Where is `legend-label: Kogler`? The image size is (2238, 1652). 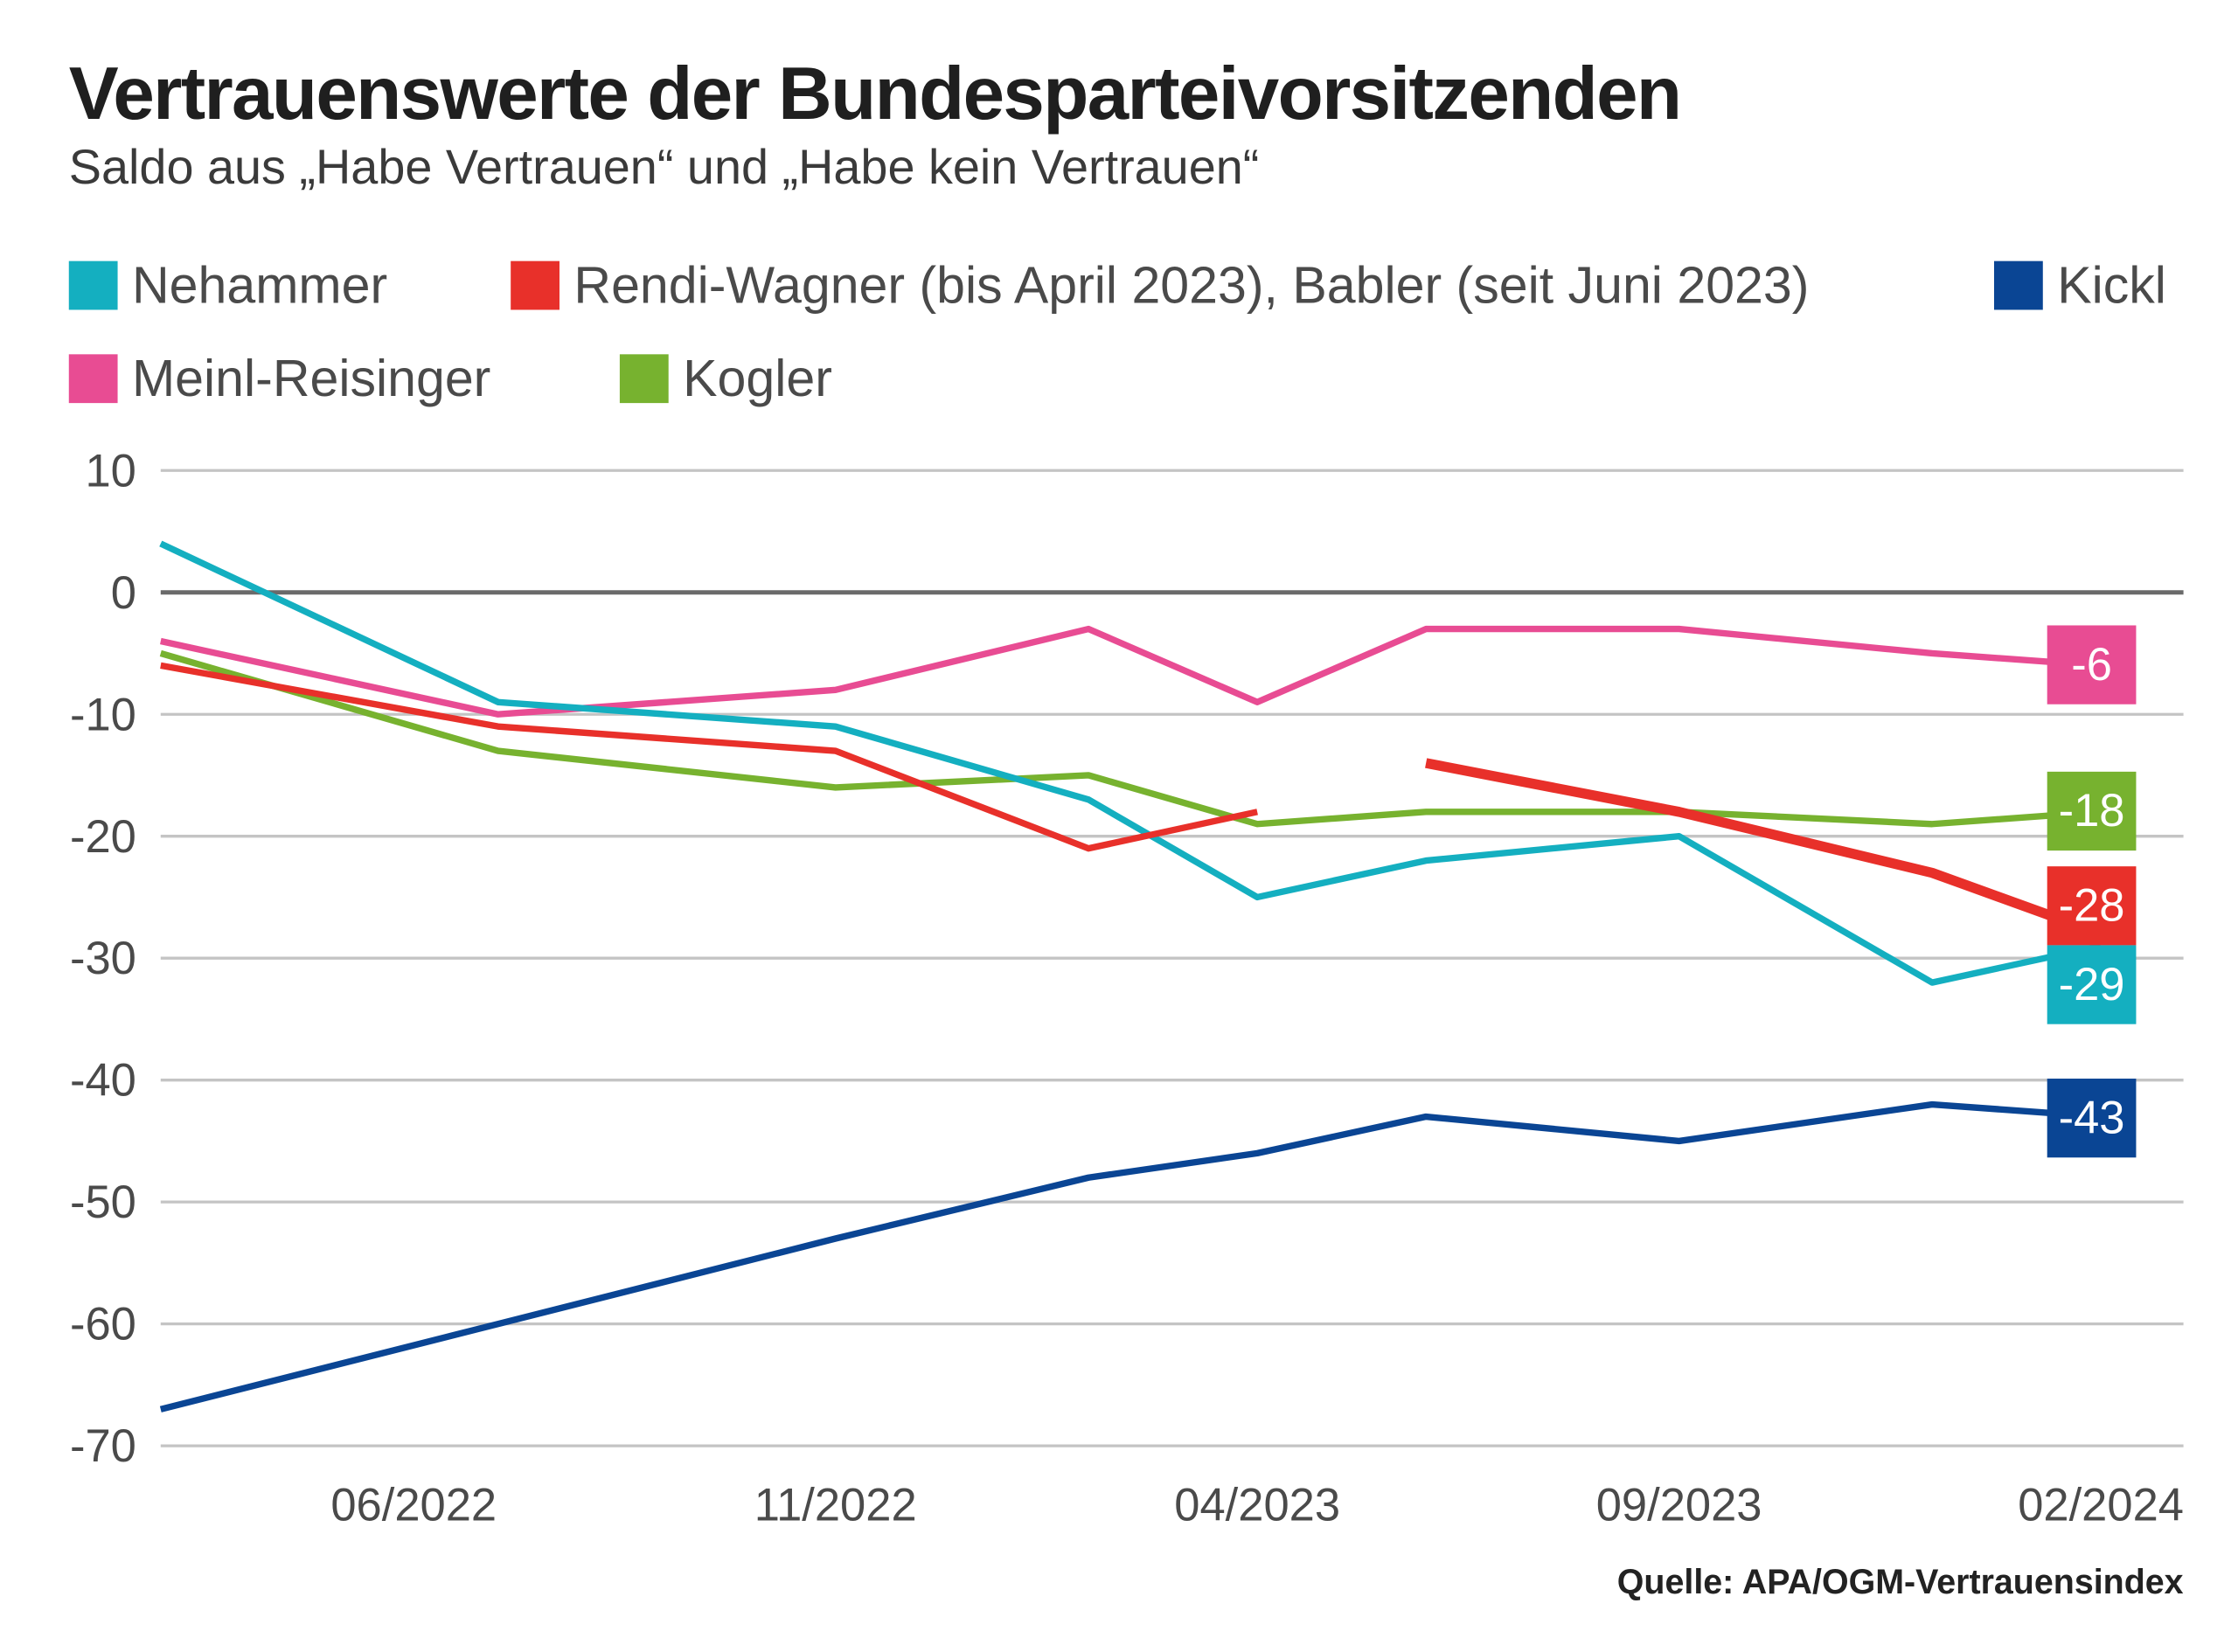
legend-label: Kogler is located at coordinates (757, 378).